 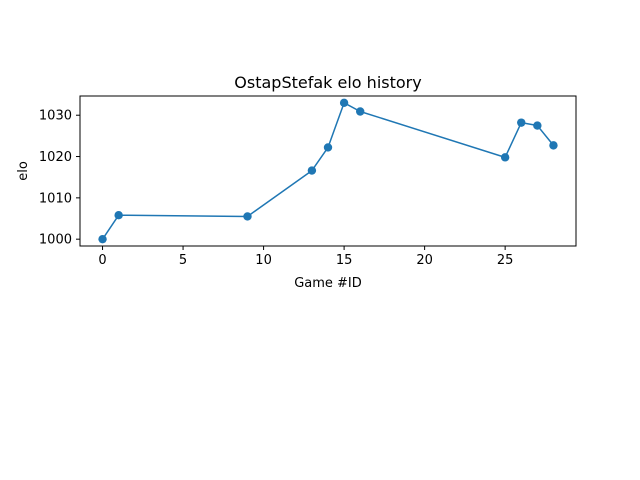 What do you see at coordinates (55, 157) in the screenshot?
I see `y-tick-label: 1020` at bounding box center [55, 157].